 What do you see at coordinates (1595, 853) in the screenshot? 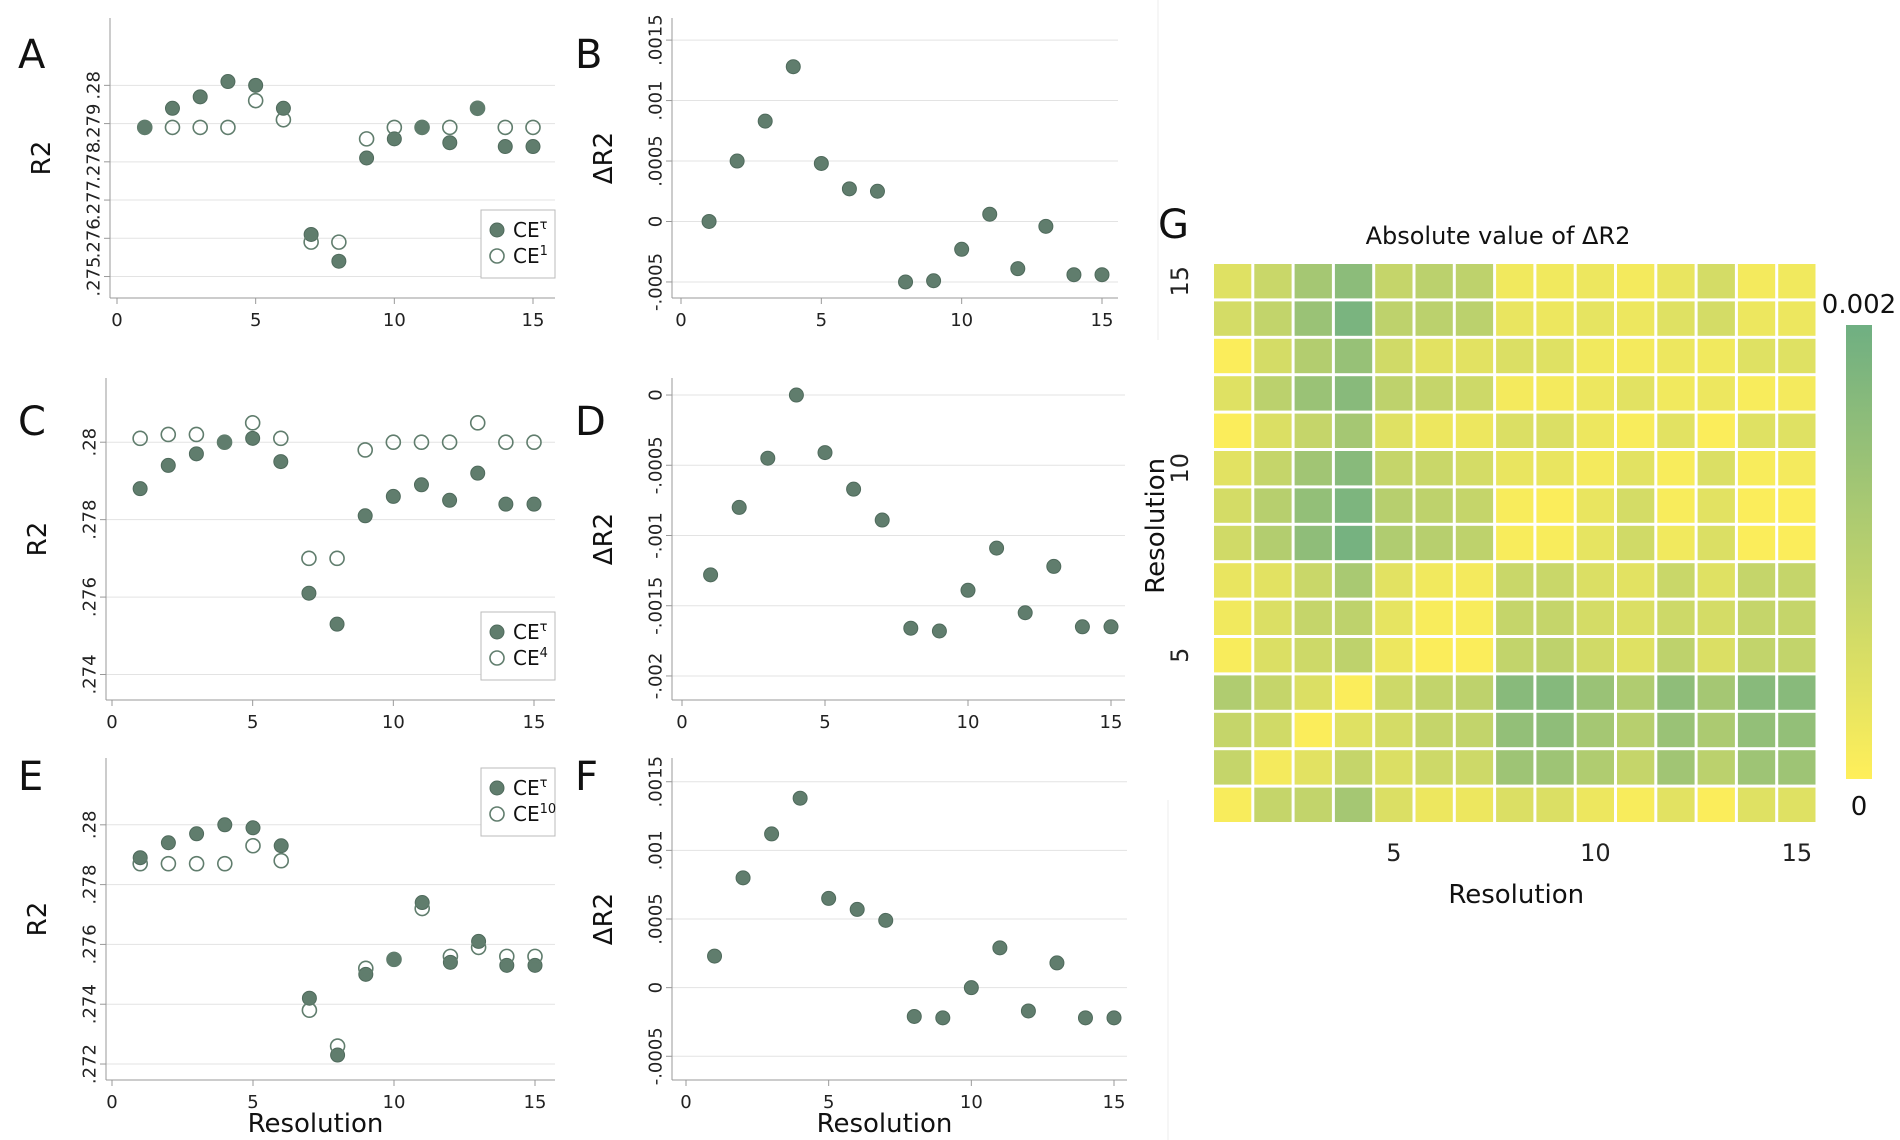
I see `x-tick-label: 10` at bounding box center [1595, 853].